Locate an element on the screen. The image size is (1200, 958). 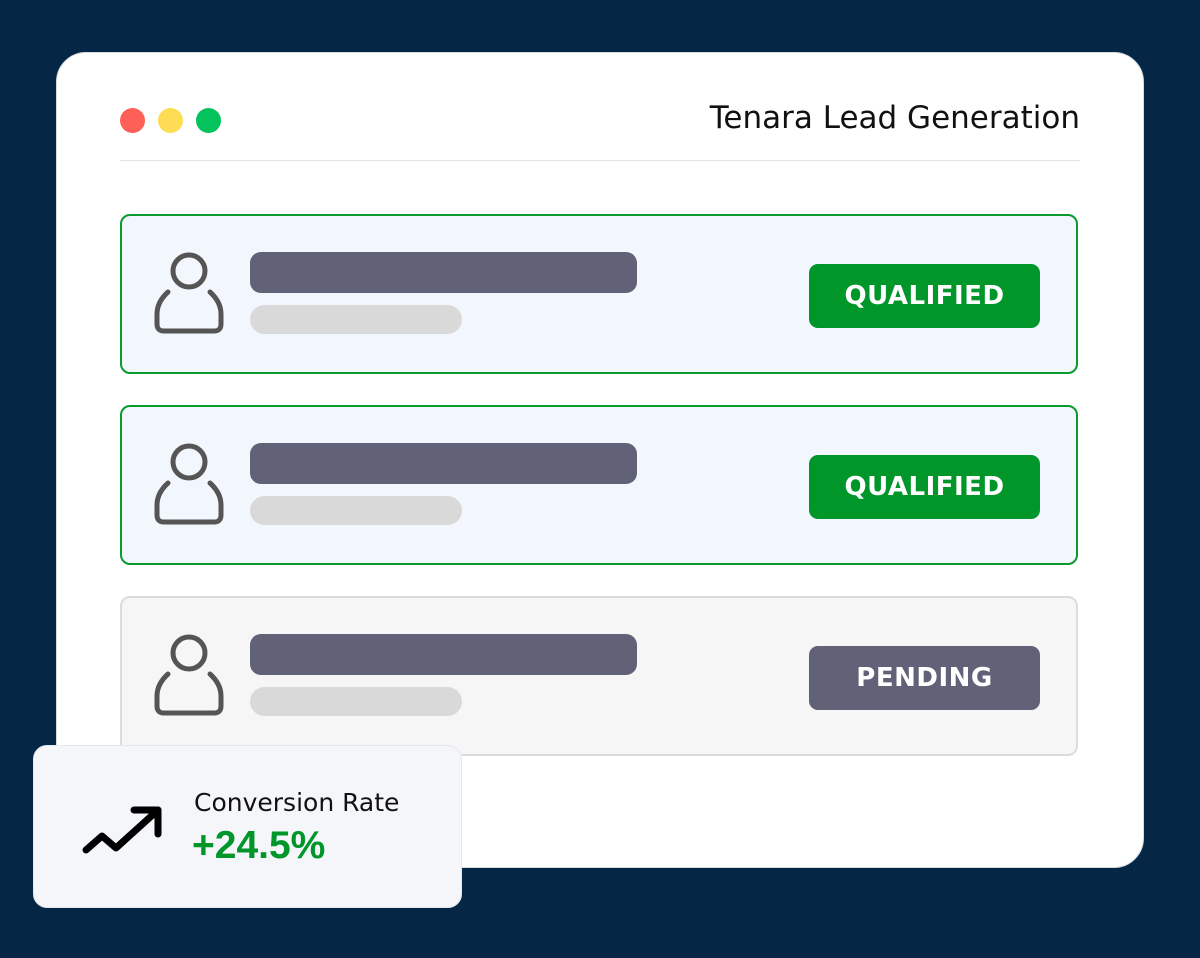
metric-value: +24.5% is located at coordinates (259, 845).